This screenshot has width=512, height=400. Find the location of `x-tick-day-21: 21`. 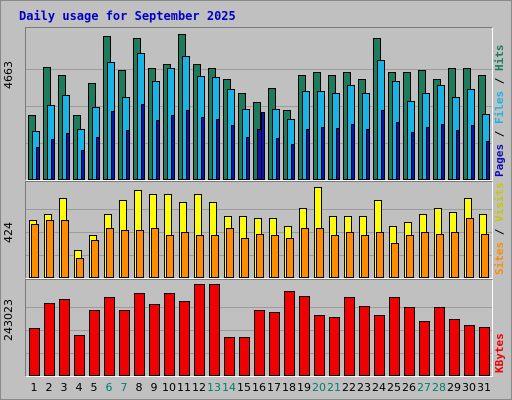

x-tick-day-21: 21 is located at coordinates (334, 387).